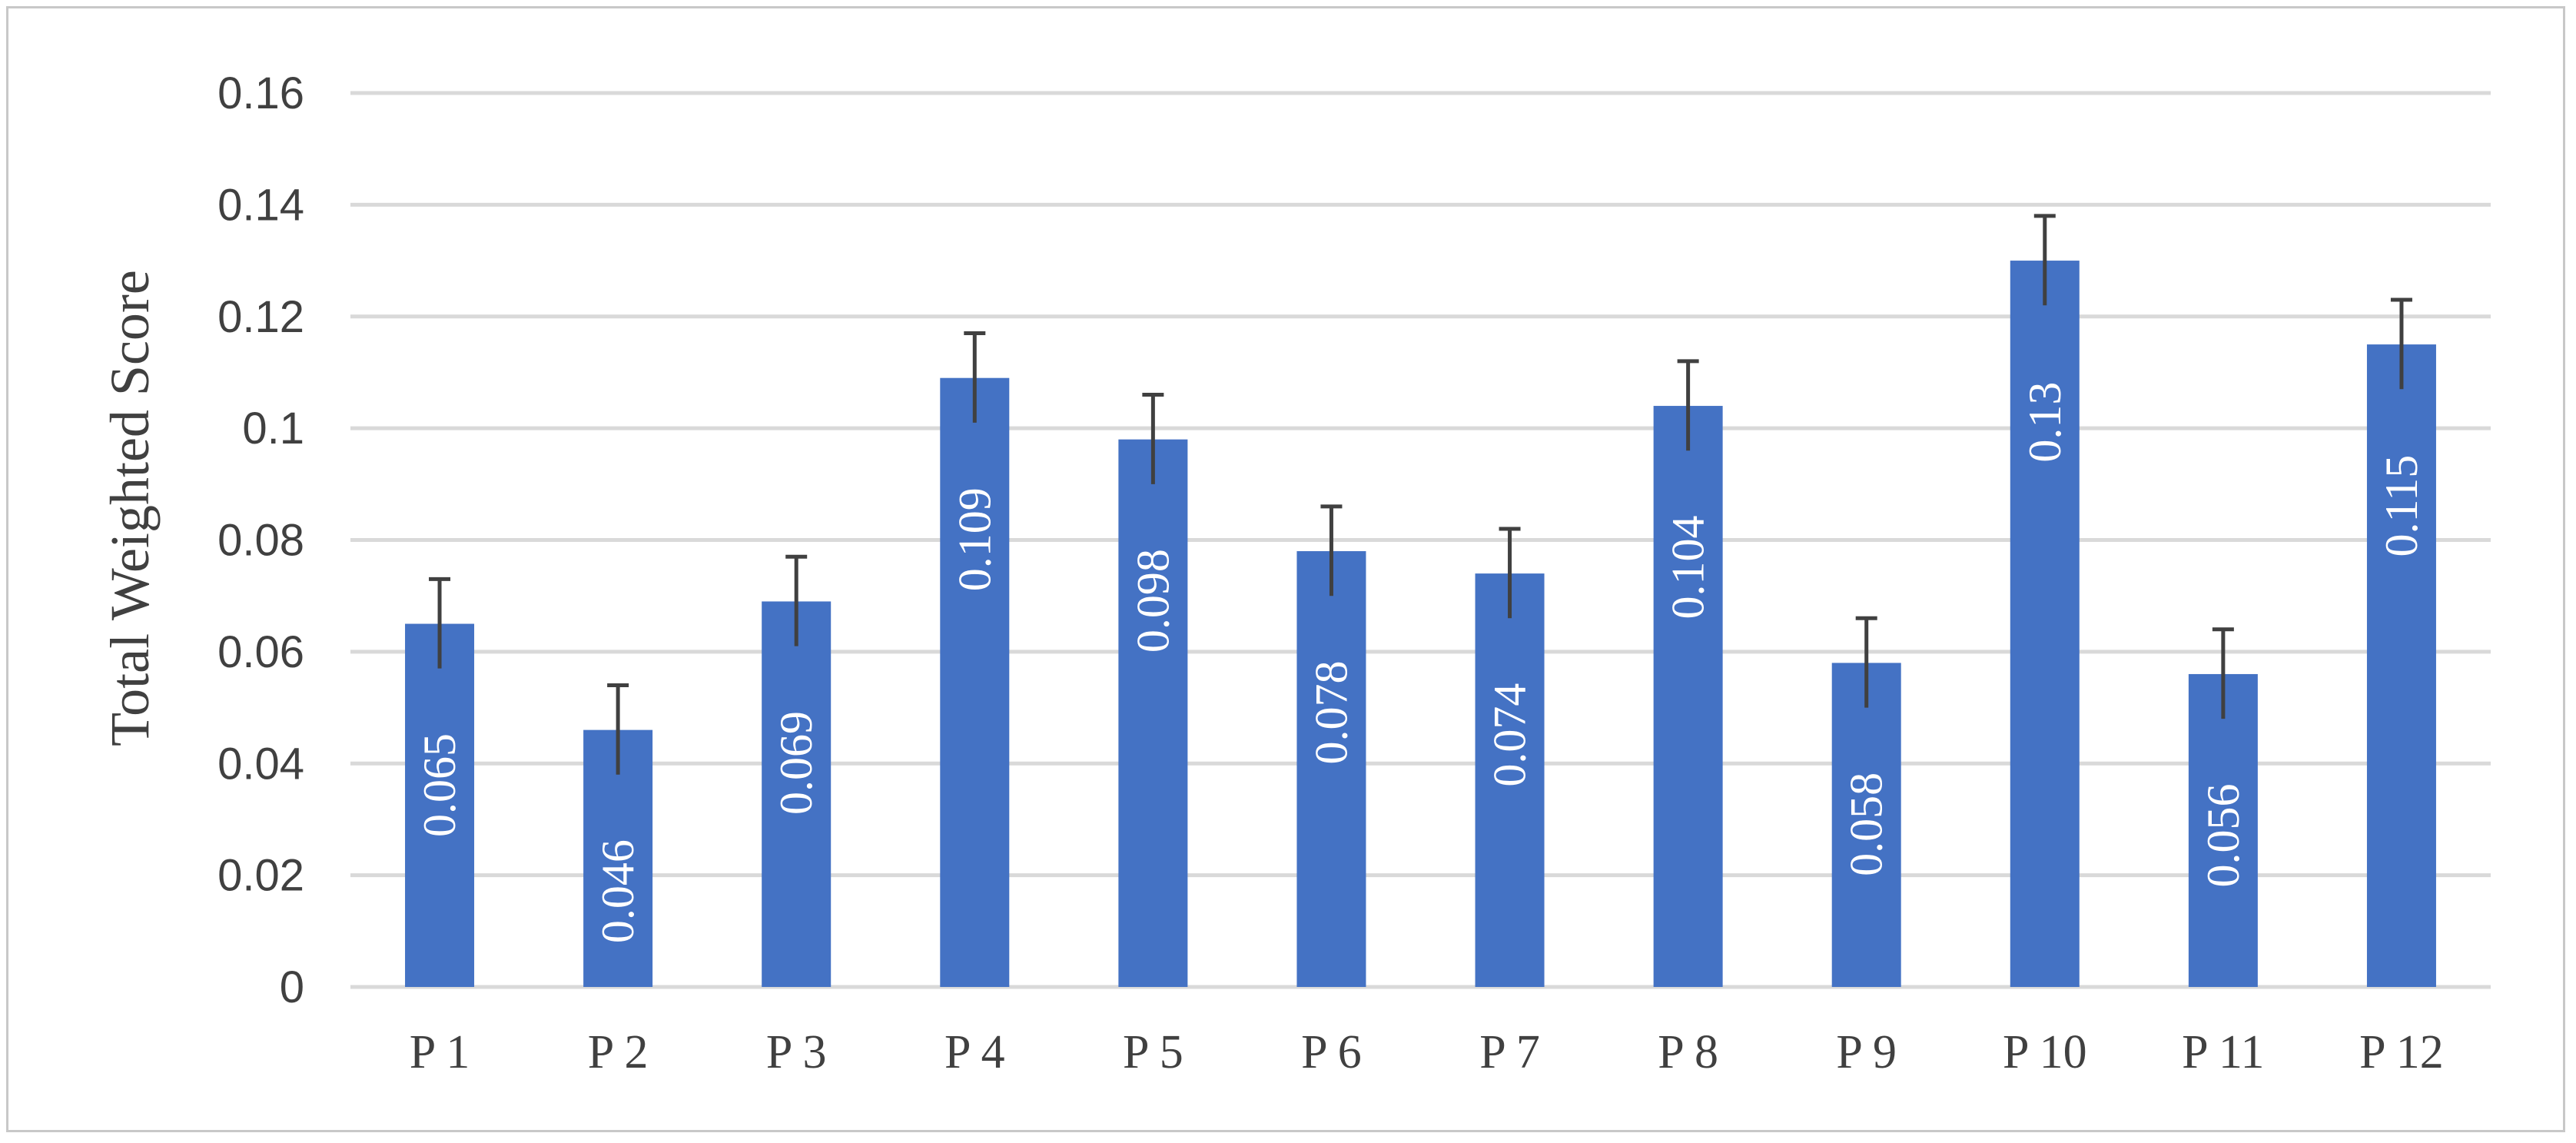  What do you see at coordinates (260, 652) in the screenshot?
I see `y-tick-label: 0.06` at bounding box center [260, 652].